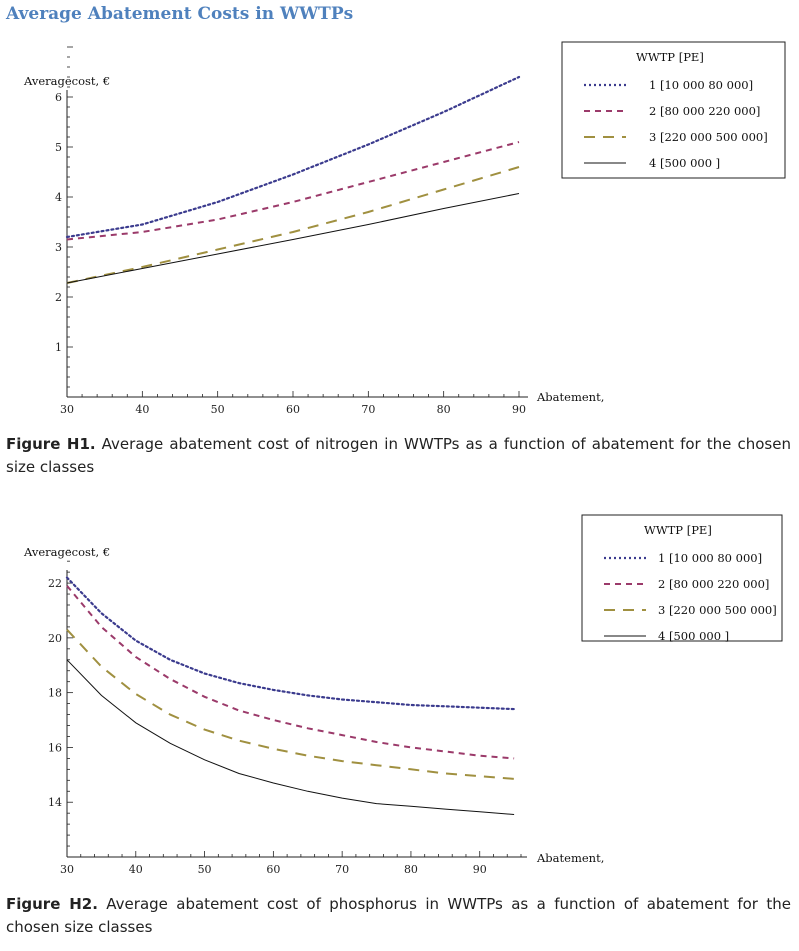  What do you see at coordinates (55, 747) in the screenshot?
I see `y-tick-label: 16` at bounding box center [55, 747].